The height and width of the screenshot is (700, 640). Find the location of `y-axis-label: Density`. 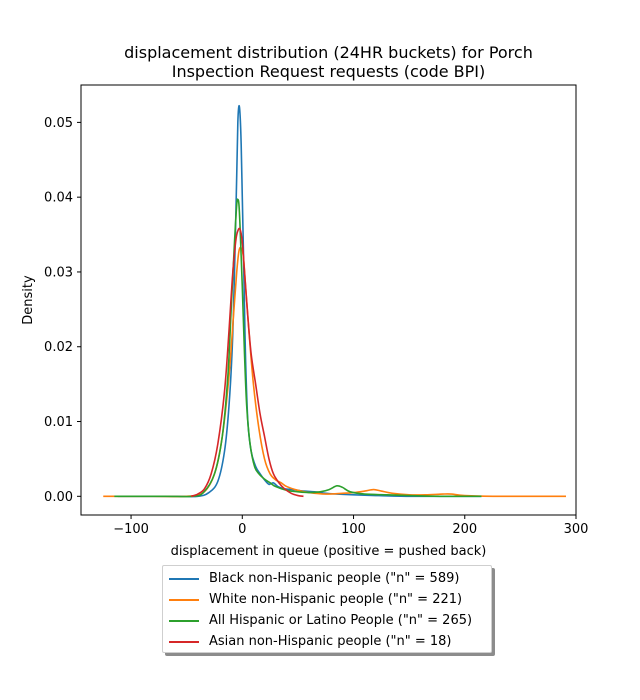

y-axis-label: Density is located at coordinates (28, 300).